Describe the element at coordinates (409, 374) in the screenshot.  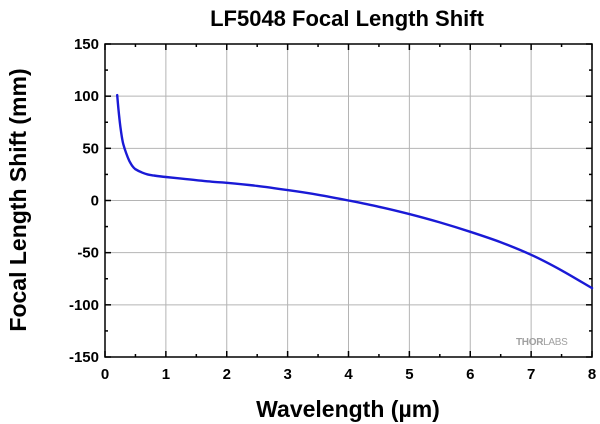
I see `x-tick-label: 5` at that location.